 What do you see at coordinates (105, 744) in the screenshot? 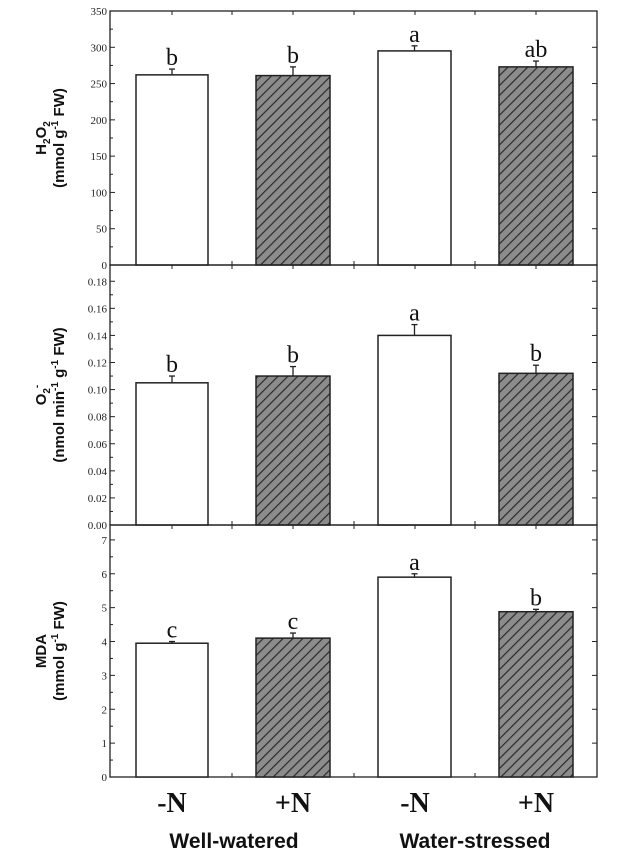
I see `y-tick-label: 1` at bounding box center [105, 744].